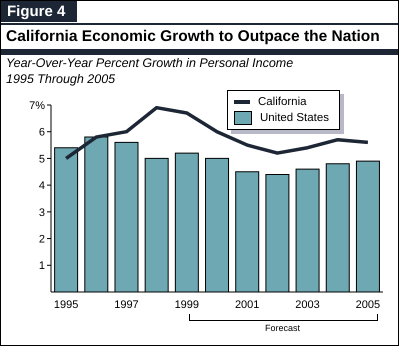 This screenshot has width=399, height=346. Describe the element at coordinates (39, 11) in the screenshot. I see `caption: Figure 4` at that location.